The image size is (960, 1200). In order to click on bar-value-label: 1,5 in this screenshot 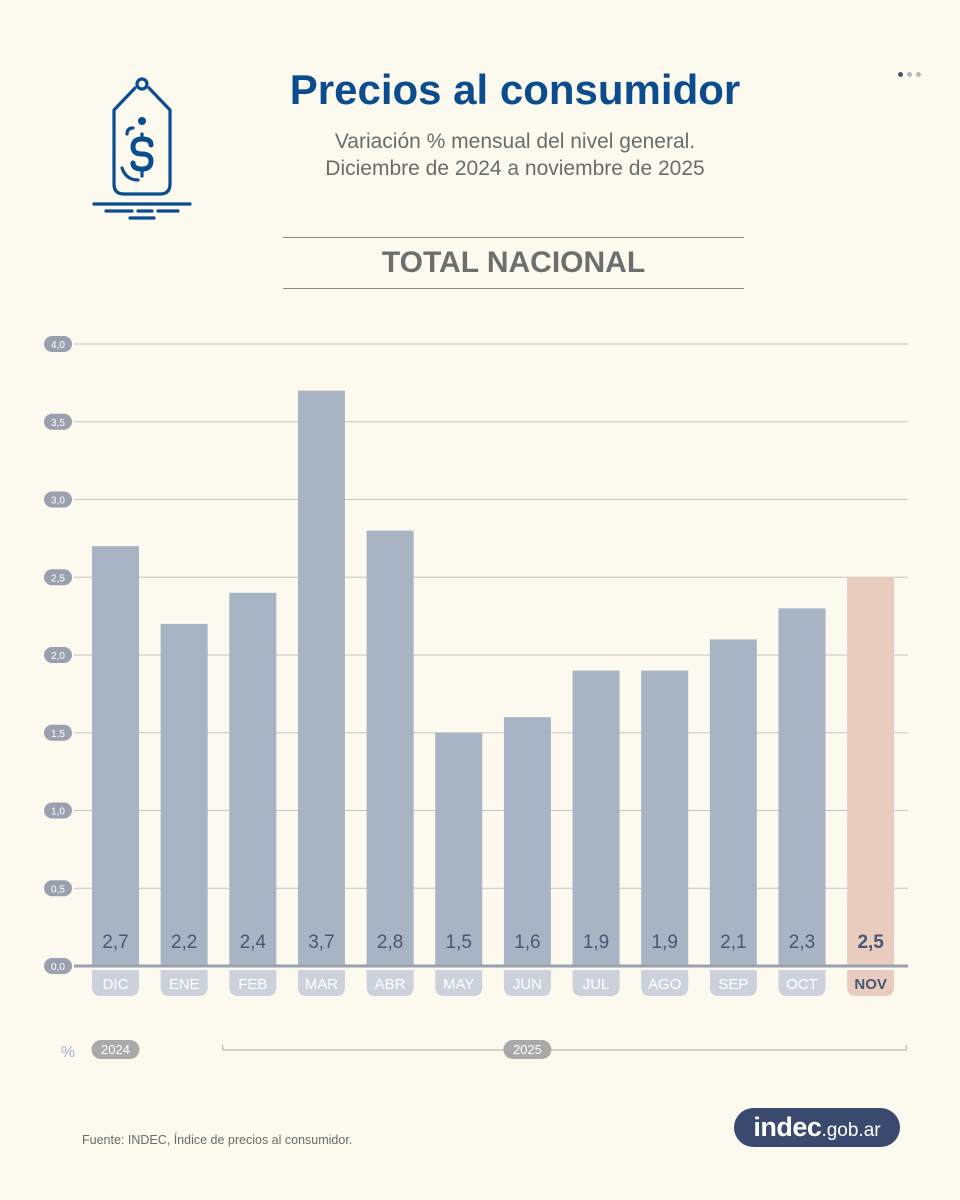, I will do `click(459, 942)`.